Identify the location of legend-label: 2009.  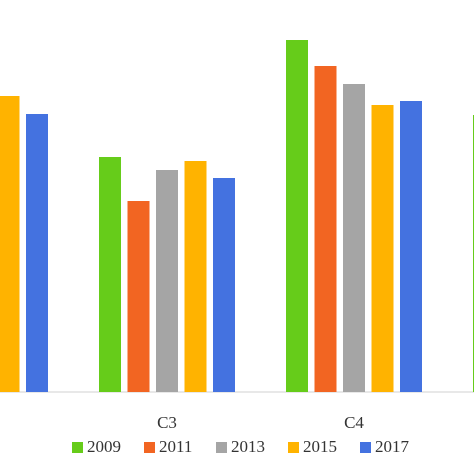
(104, 446).